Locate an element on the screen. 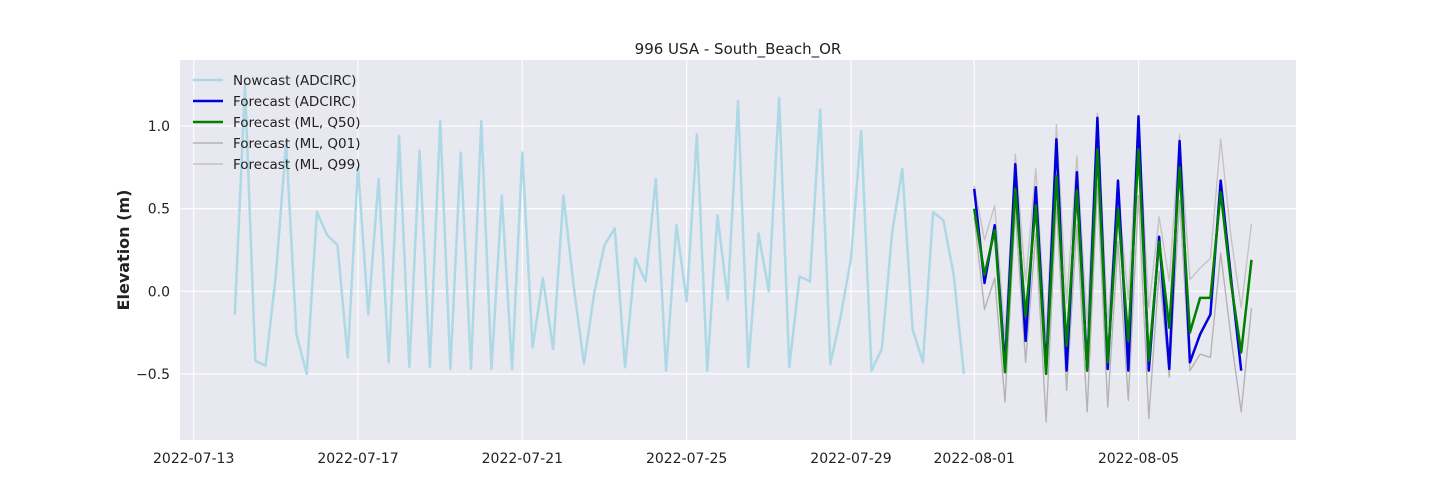 The width and height of the screenshot is (1440, 504). y-axis-tick-labels: −0.5 0.0 0.5 1.0 is located at coordinates (153, 251).